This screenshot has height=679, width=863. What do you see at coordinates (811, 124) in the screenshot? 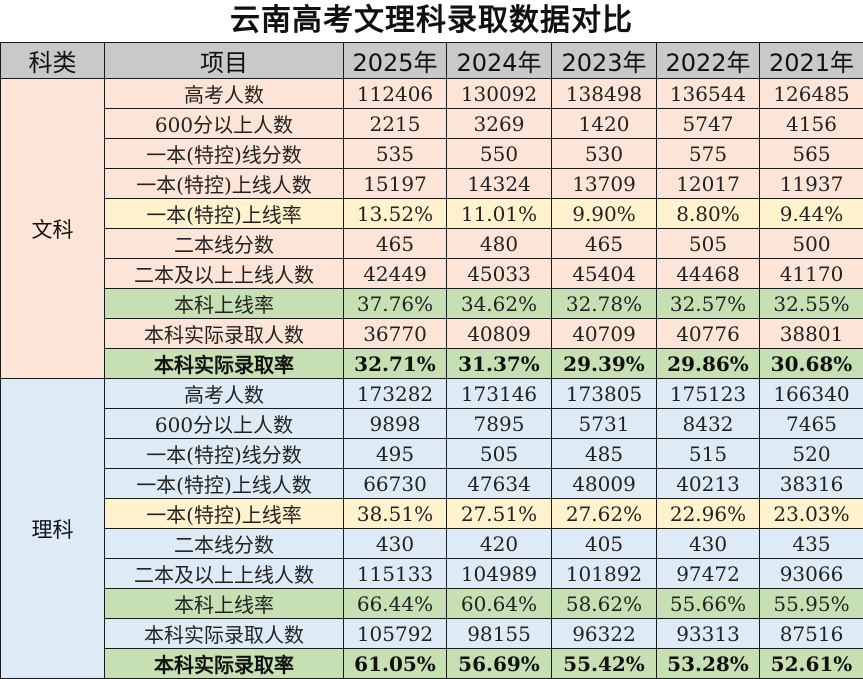
I see `value-cell: 4156` at bounding box center [811, 124].